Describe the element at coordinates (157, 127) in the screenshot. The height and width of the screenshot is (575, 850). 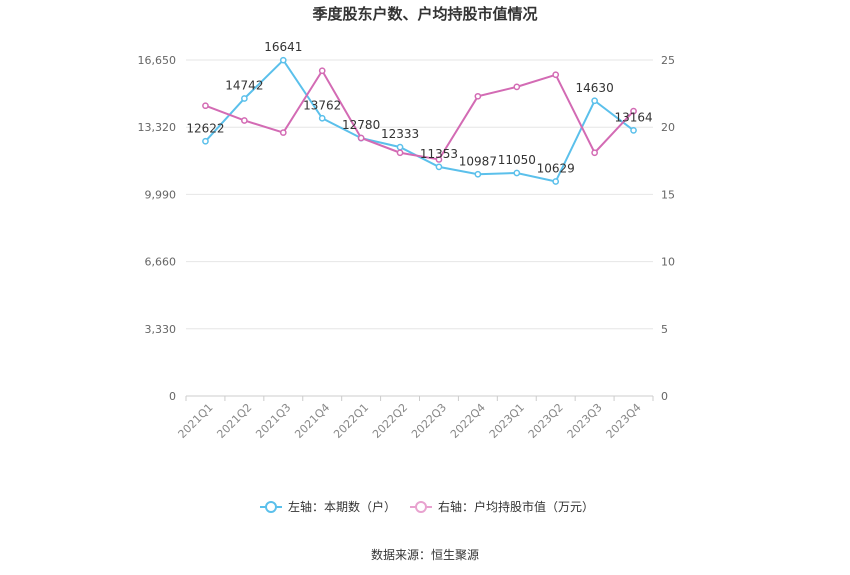
I see `left-tick-label: 13,320` at that location.